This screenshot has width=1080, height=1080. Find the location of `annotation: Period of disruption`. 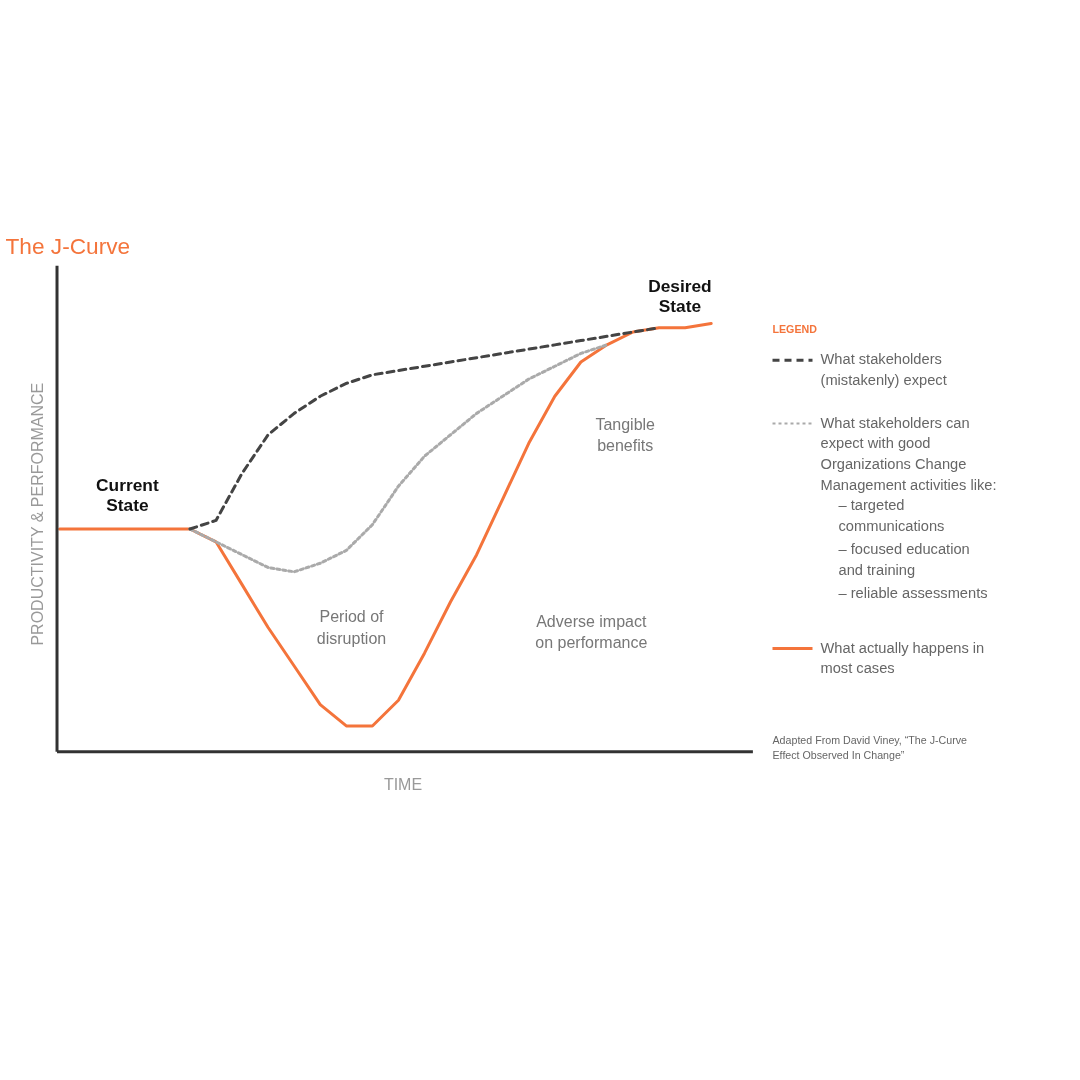

annotation: Period of disruption is located at coordinates (351, 627).